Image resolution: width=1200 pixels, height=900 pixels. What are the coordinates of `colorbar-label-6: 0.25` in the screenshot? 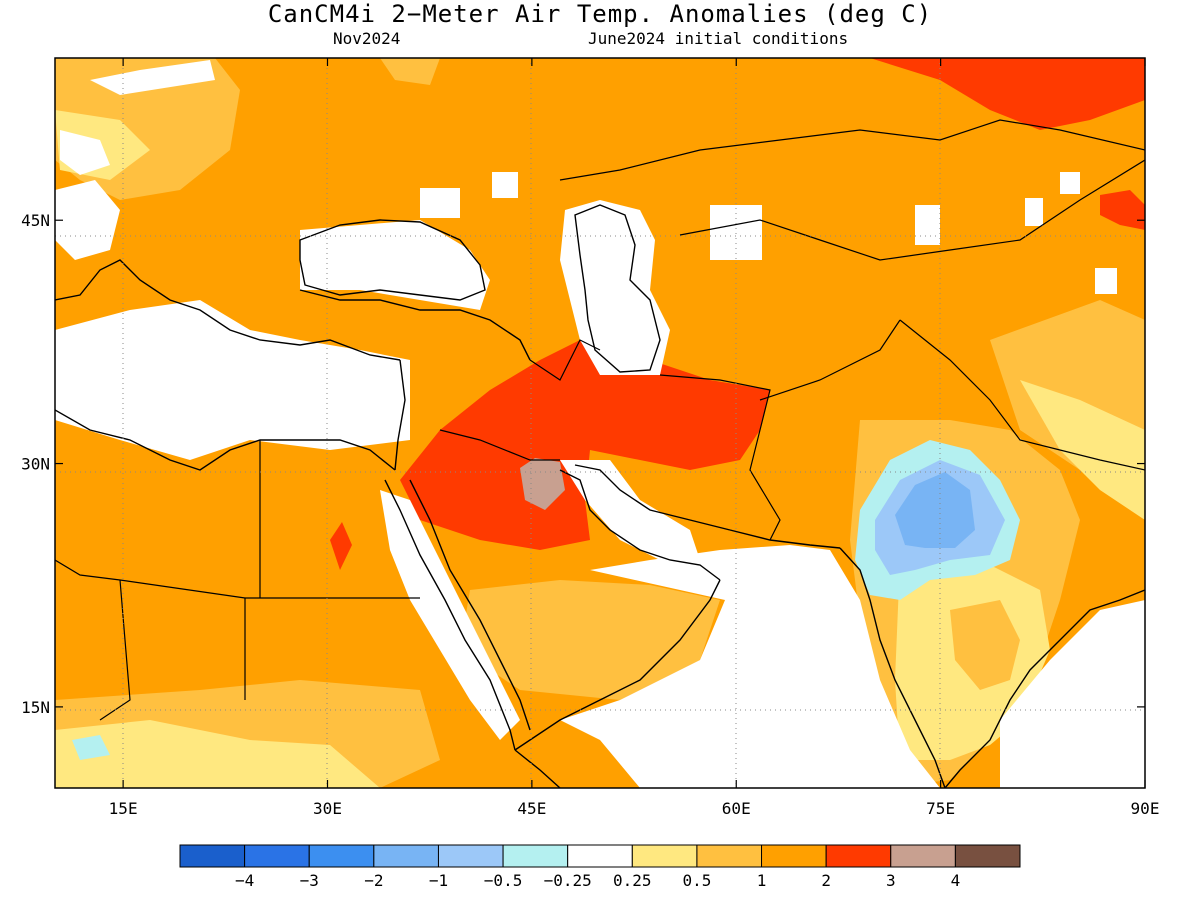 It's located at (632, 880).